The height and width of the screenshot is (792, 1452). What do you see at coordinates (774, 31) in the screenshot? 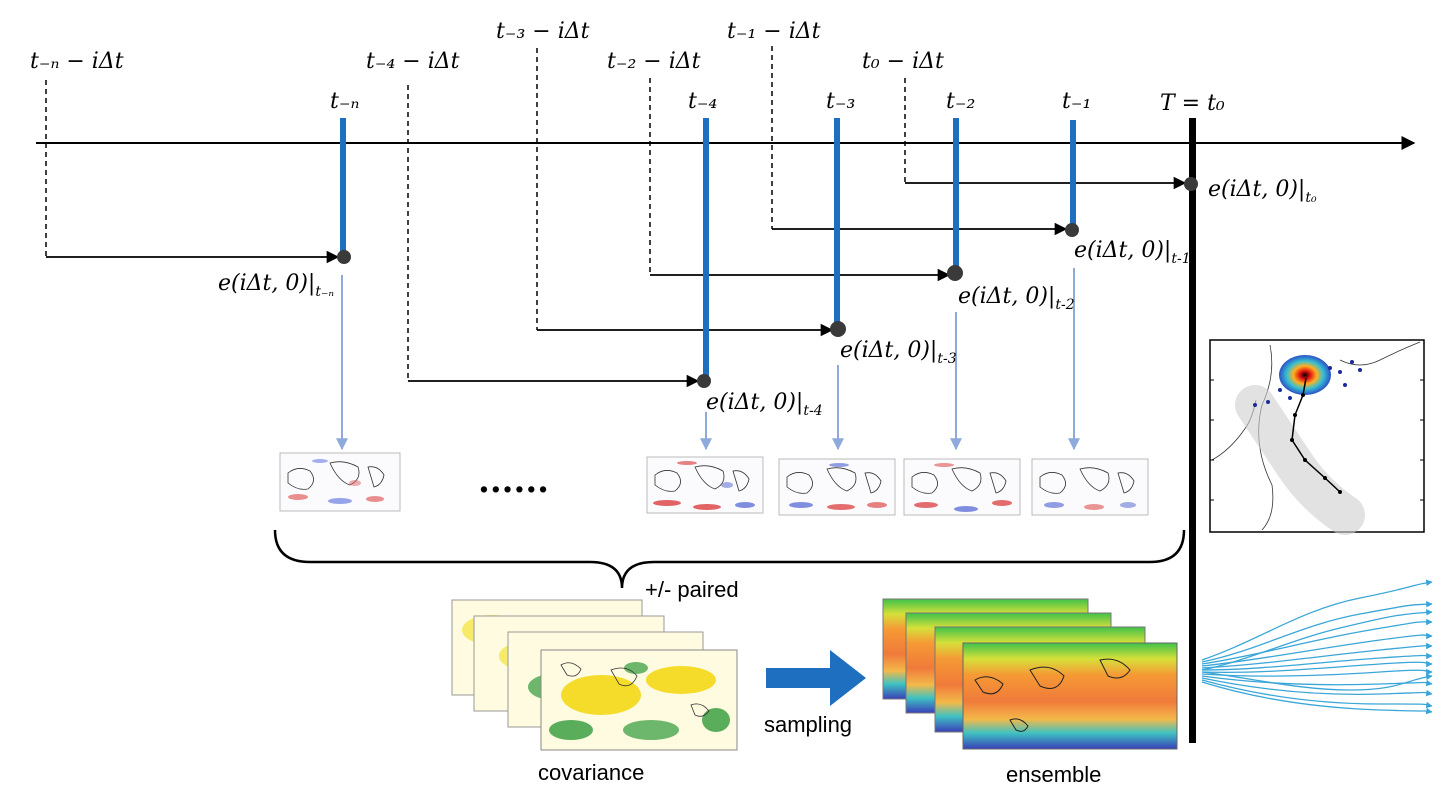
I see `init-label-t1: t₋₁ − iΔt` at bounding box center [774, 31].